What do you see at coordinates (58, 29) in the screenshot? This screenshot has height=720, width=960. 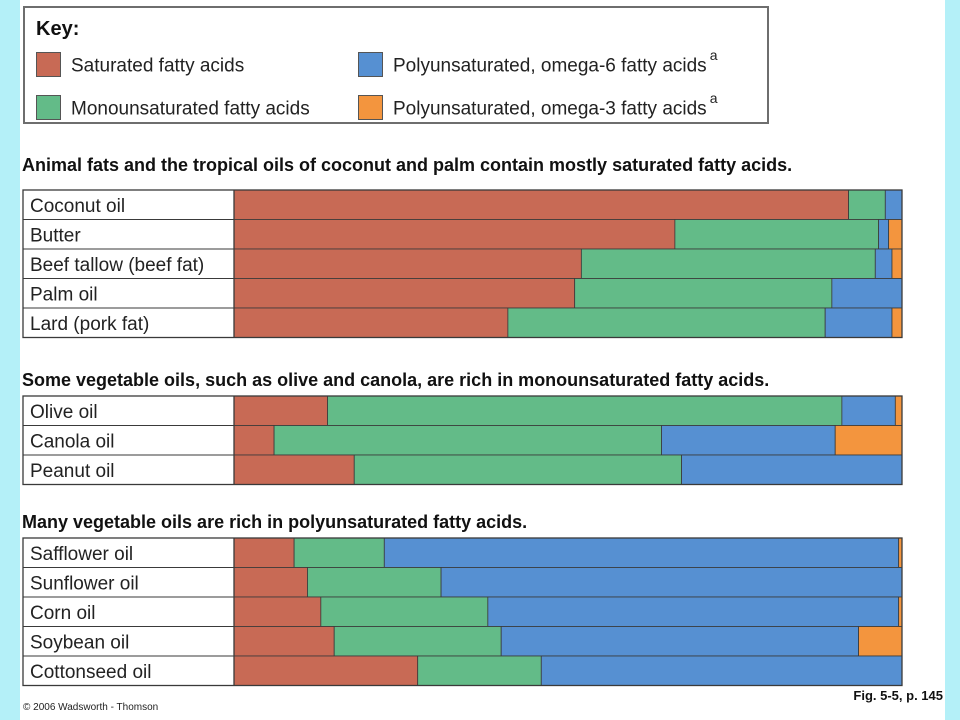 I see `legend-title: Key:` at bounding box center [58, 29].